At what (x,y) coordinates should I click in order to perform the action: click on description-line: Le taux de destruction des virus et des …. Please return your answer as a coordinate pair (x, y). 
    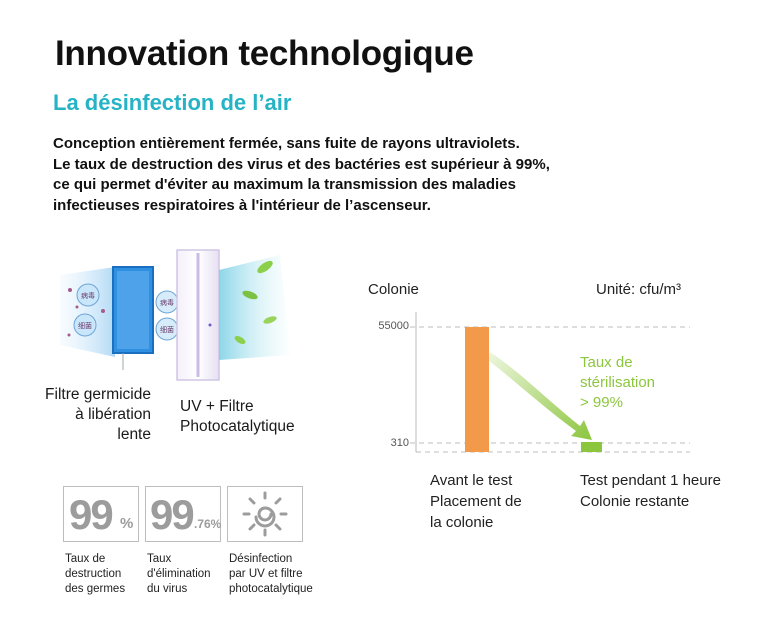
    Looking at the image, I should click on (301, 164).